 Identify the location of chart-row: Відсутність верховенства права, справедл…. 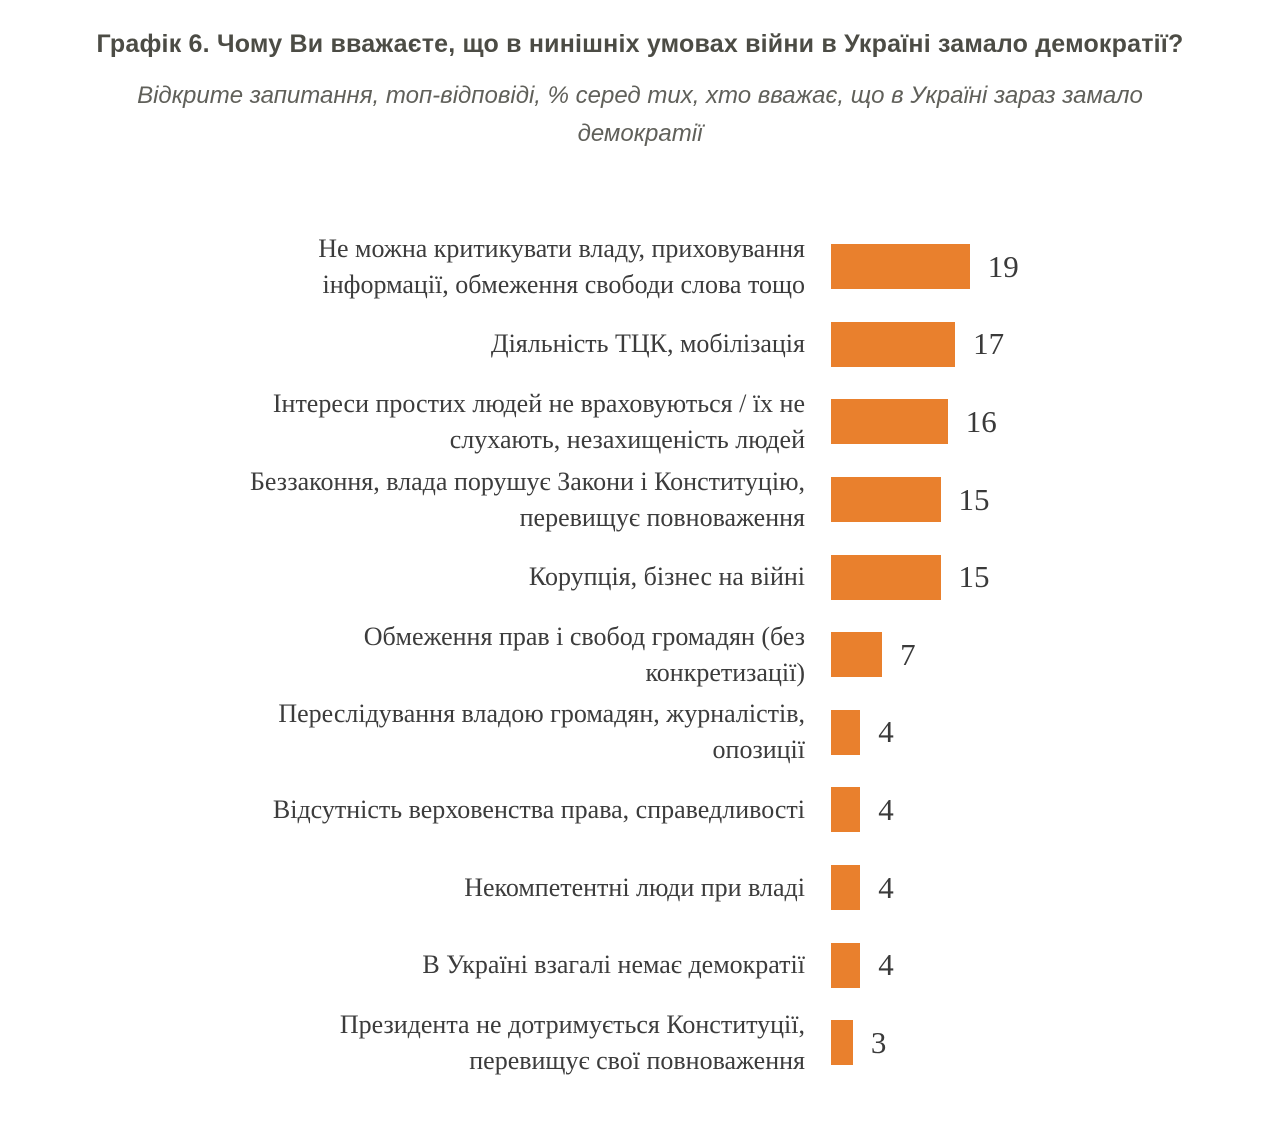
(640, 810).